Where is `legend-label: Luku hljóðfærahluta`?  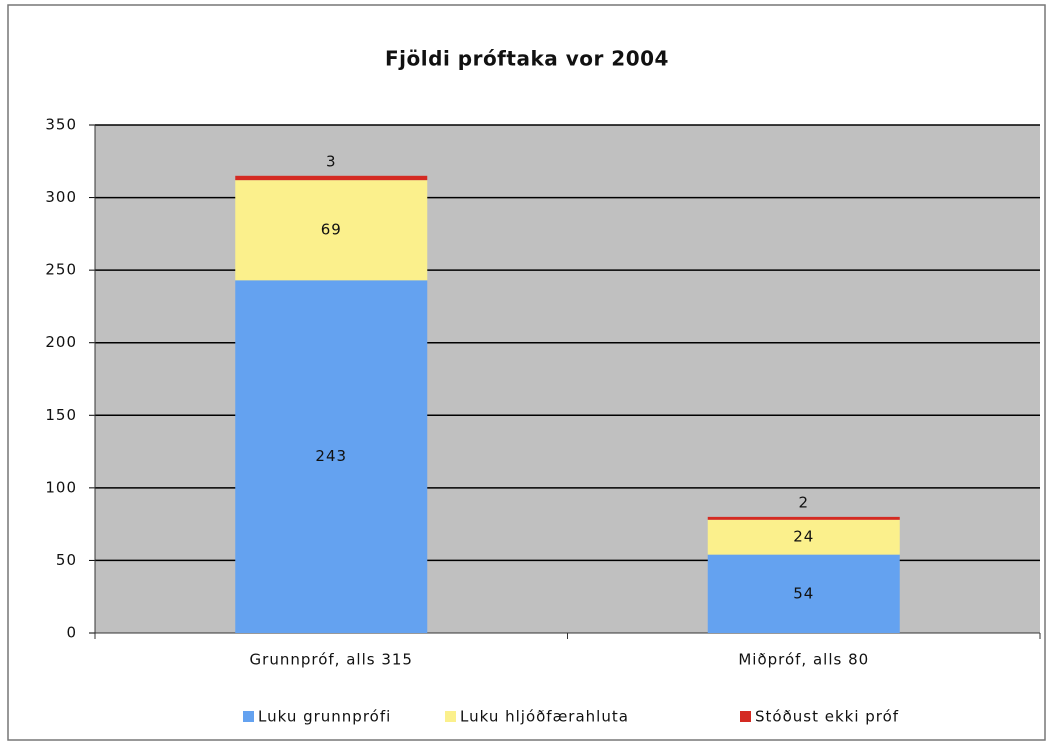 legend-label: Luku hljóðfærahluta is located at coordinates (544, 717).